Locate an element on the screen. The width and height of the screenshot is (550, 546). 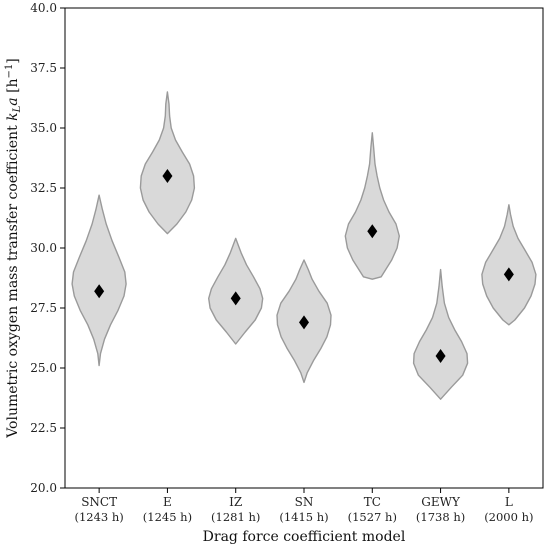
mean-marker-gewy is located at coordinates (440, 356).